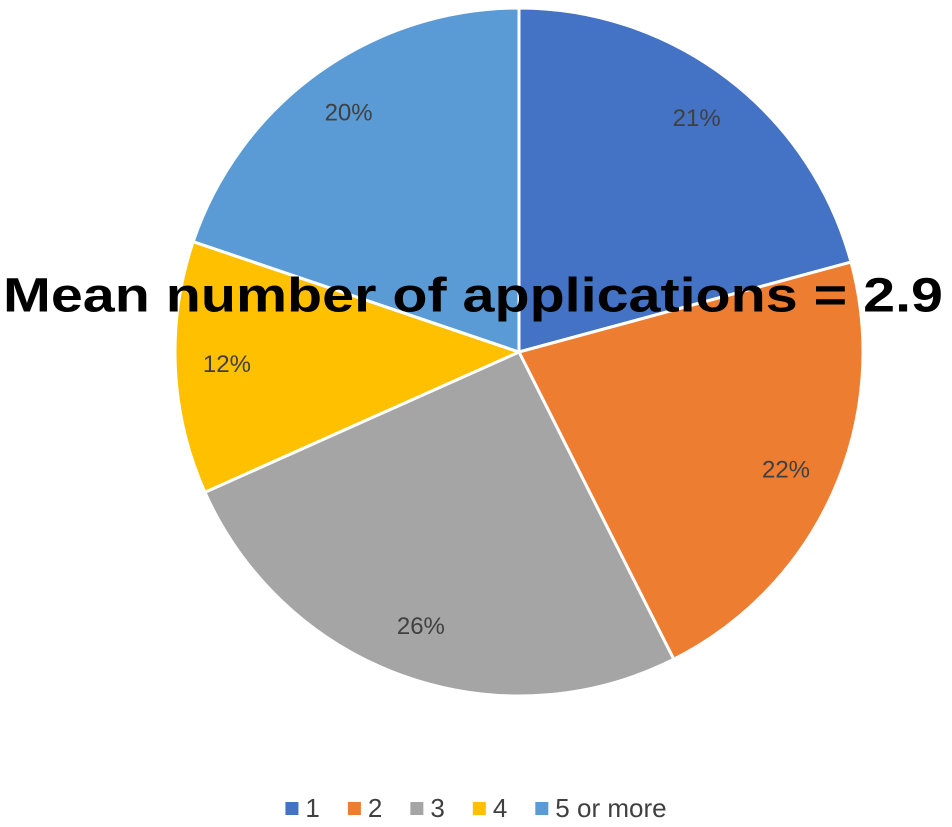 The height and width of the screenshot is (827, 952). I want to click on legend-label: 5 or more, so click(610, 808).